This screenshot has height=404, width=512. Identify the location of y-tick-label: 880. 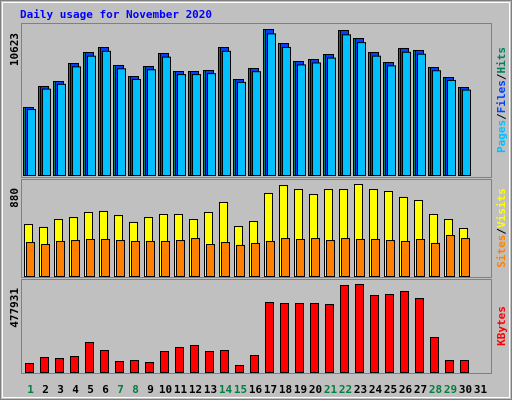
(14, 198).